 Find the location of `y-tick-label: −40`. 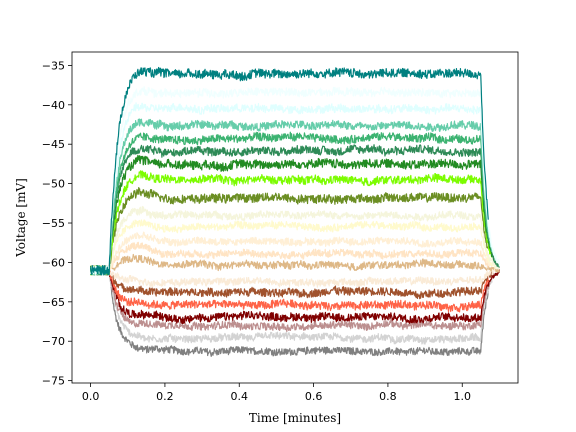

y-tick-label: −40 is located at coordinates (53, 105).